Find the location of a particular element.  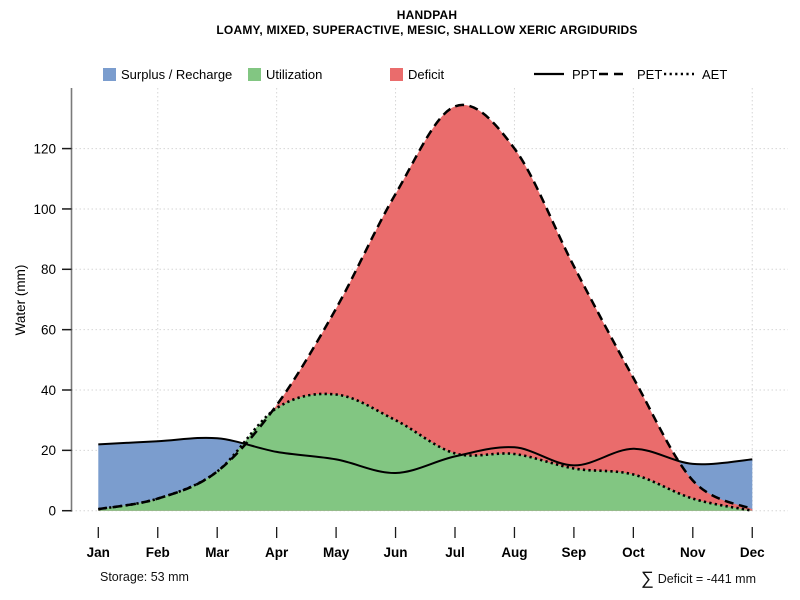

y-tick-label: 40 is located at coordinates (48, 390).